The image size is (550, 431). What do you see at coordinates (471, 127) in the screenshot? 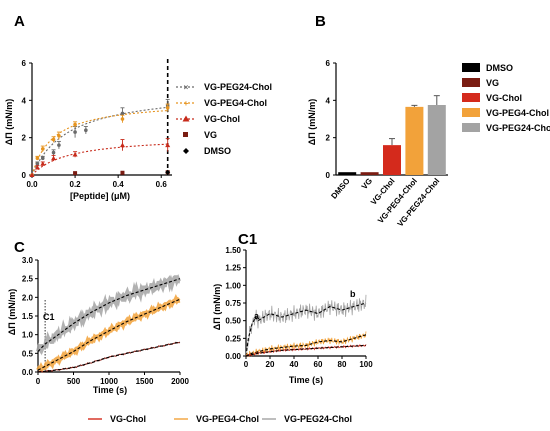
I see `legend-b-peg24-swatch` at bounding box center [471, 127].